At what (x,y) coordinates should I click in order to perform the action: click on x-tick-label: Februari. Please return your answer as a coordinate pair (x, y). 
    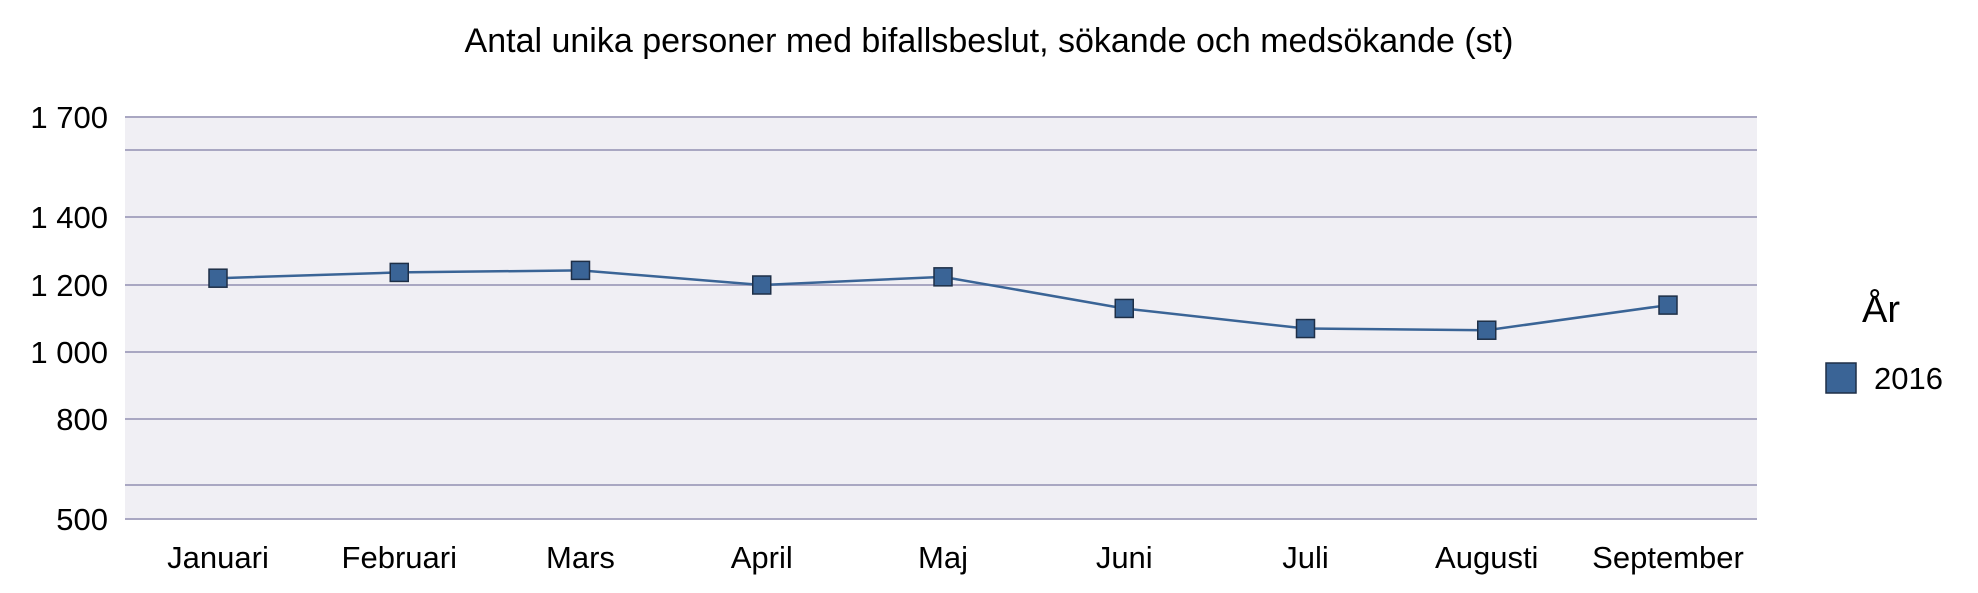
    Looking at the image, I should click on (399, 557).